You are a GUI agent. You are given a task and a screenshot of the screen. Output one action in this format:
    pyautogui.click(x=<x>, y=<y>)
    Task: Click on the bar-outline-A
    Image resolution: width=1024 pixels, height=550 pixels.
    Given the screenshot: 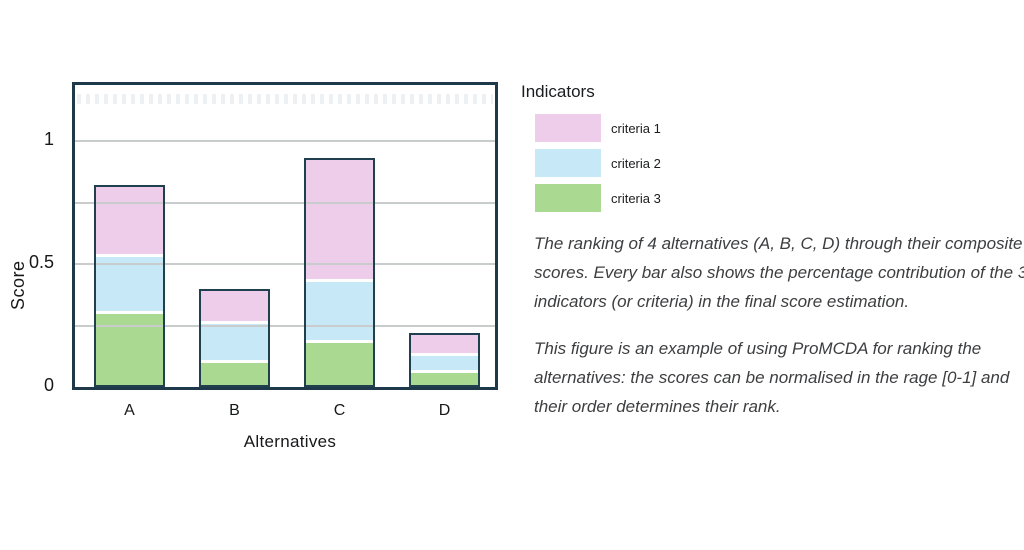 What is the action you would take?
    pyautogui.click(x=129, y=286)
    